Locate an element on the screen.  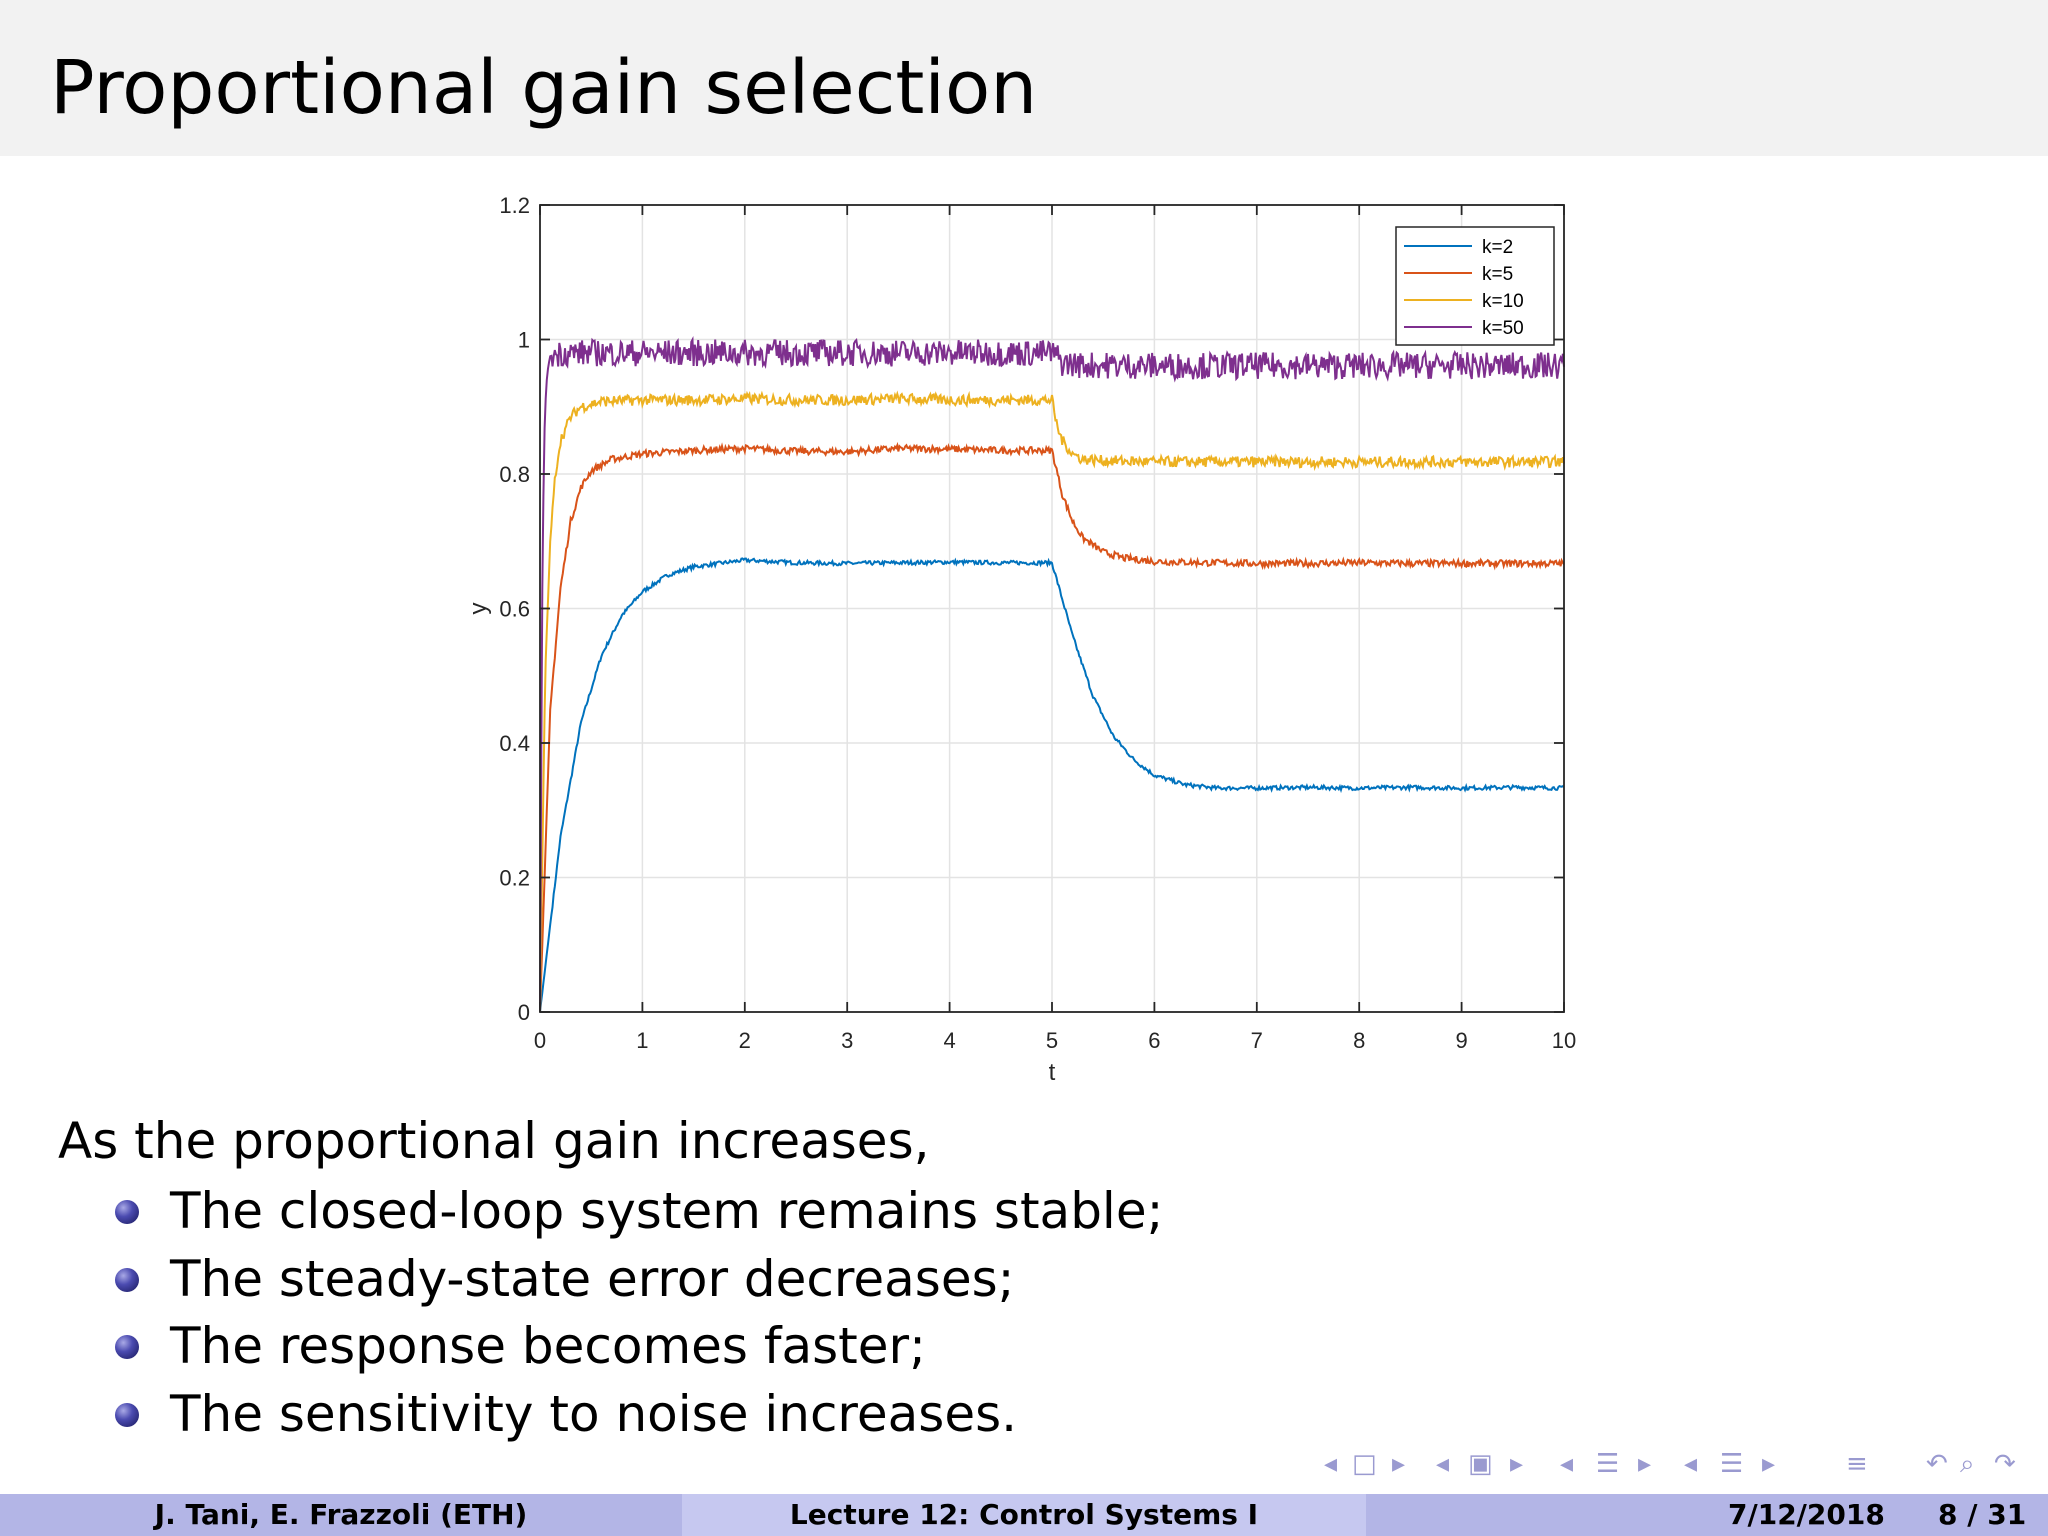
y-tick-label: 0.2 is located at coordinates (514, 878).